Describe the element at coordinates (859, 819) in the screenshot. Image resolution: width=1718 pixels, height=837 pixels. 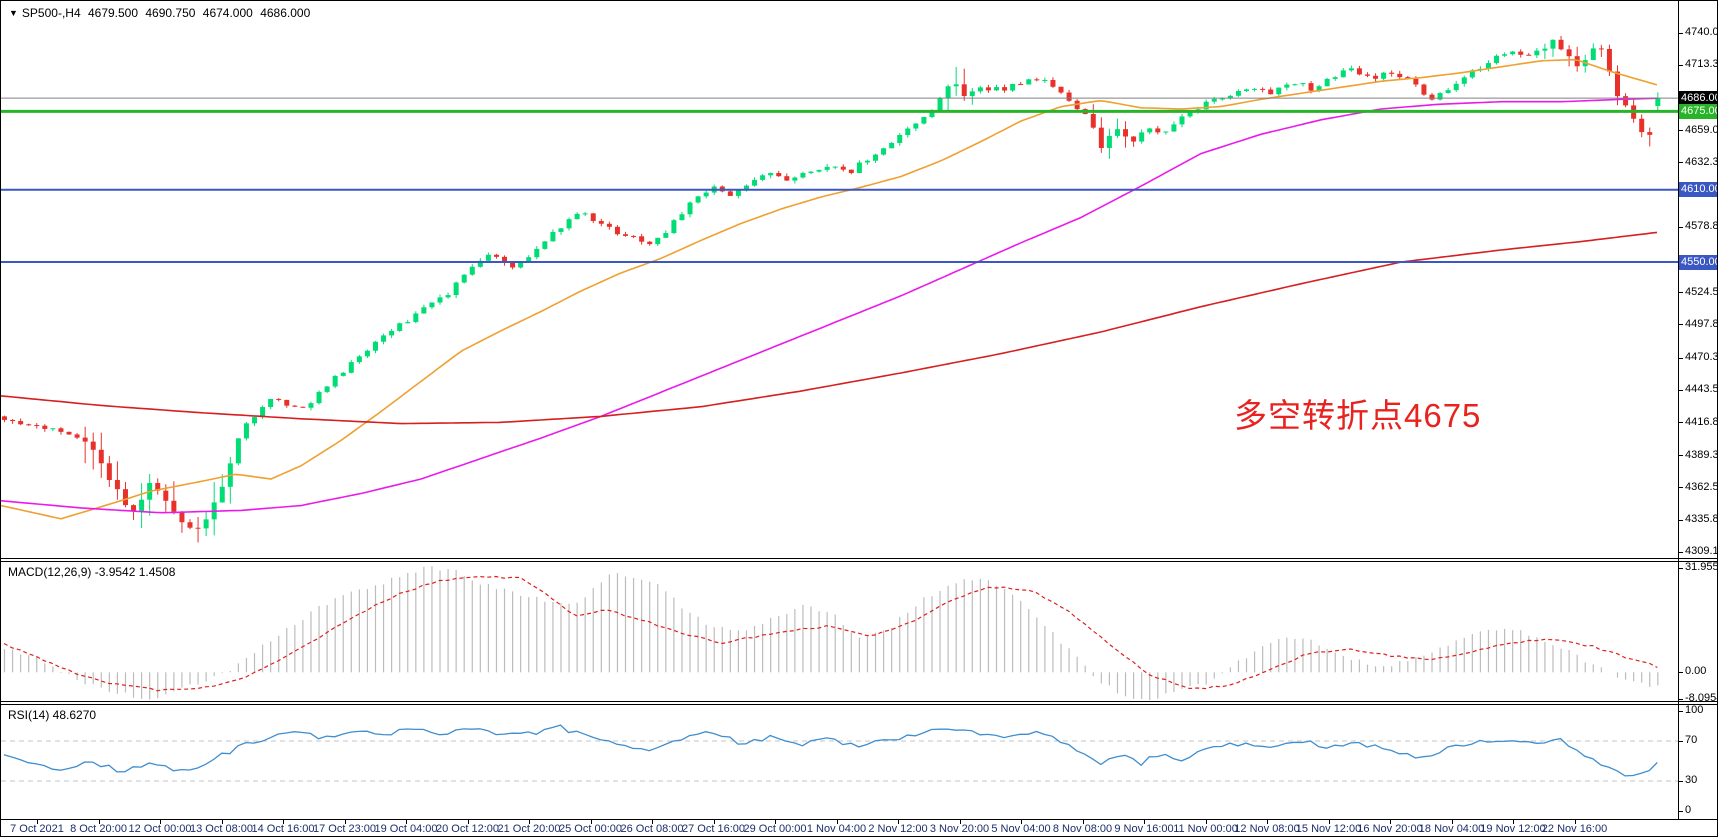
I see `time-axis-line` at that location.